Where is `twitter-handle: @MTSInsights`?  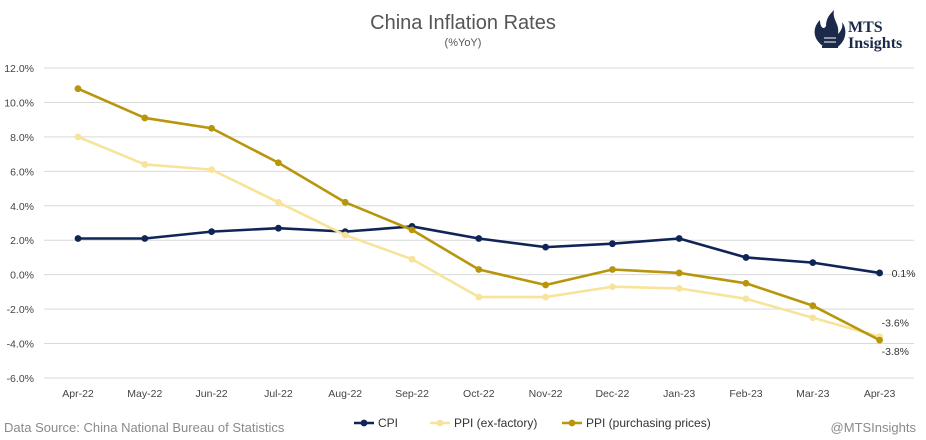
twitter-handle: @MTSInsights is located at coordinates (874, 427).